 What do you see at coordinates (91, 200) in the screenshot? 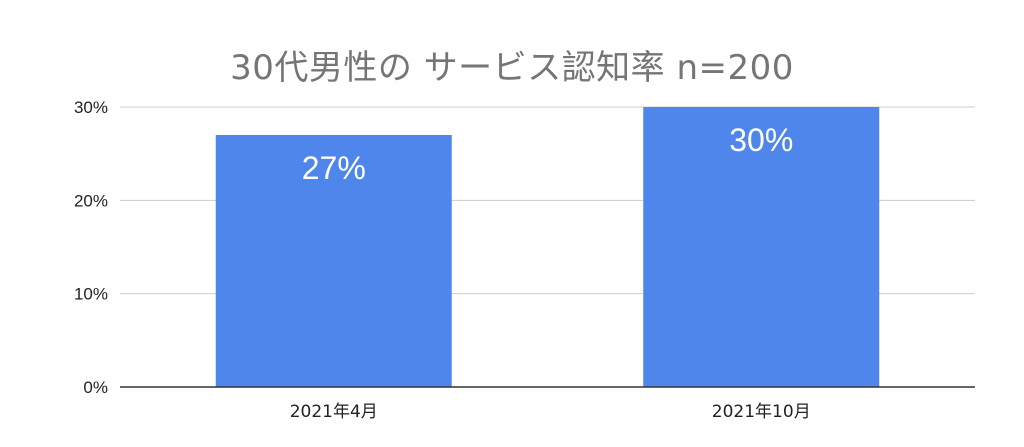
I see `y-tick-label: 20%` at bounding box center [91, 200].